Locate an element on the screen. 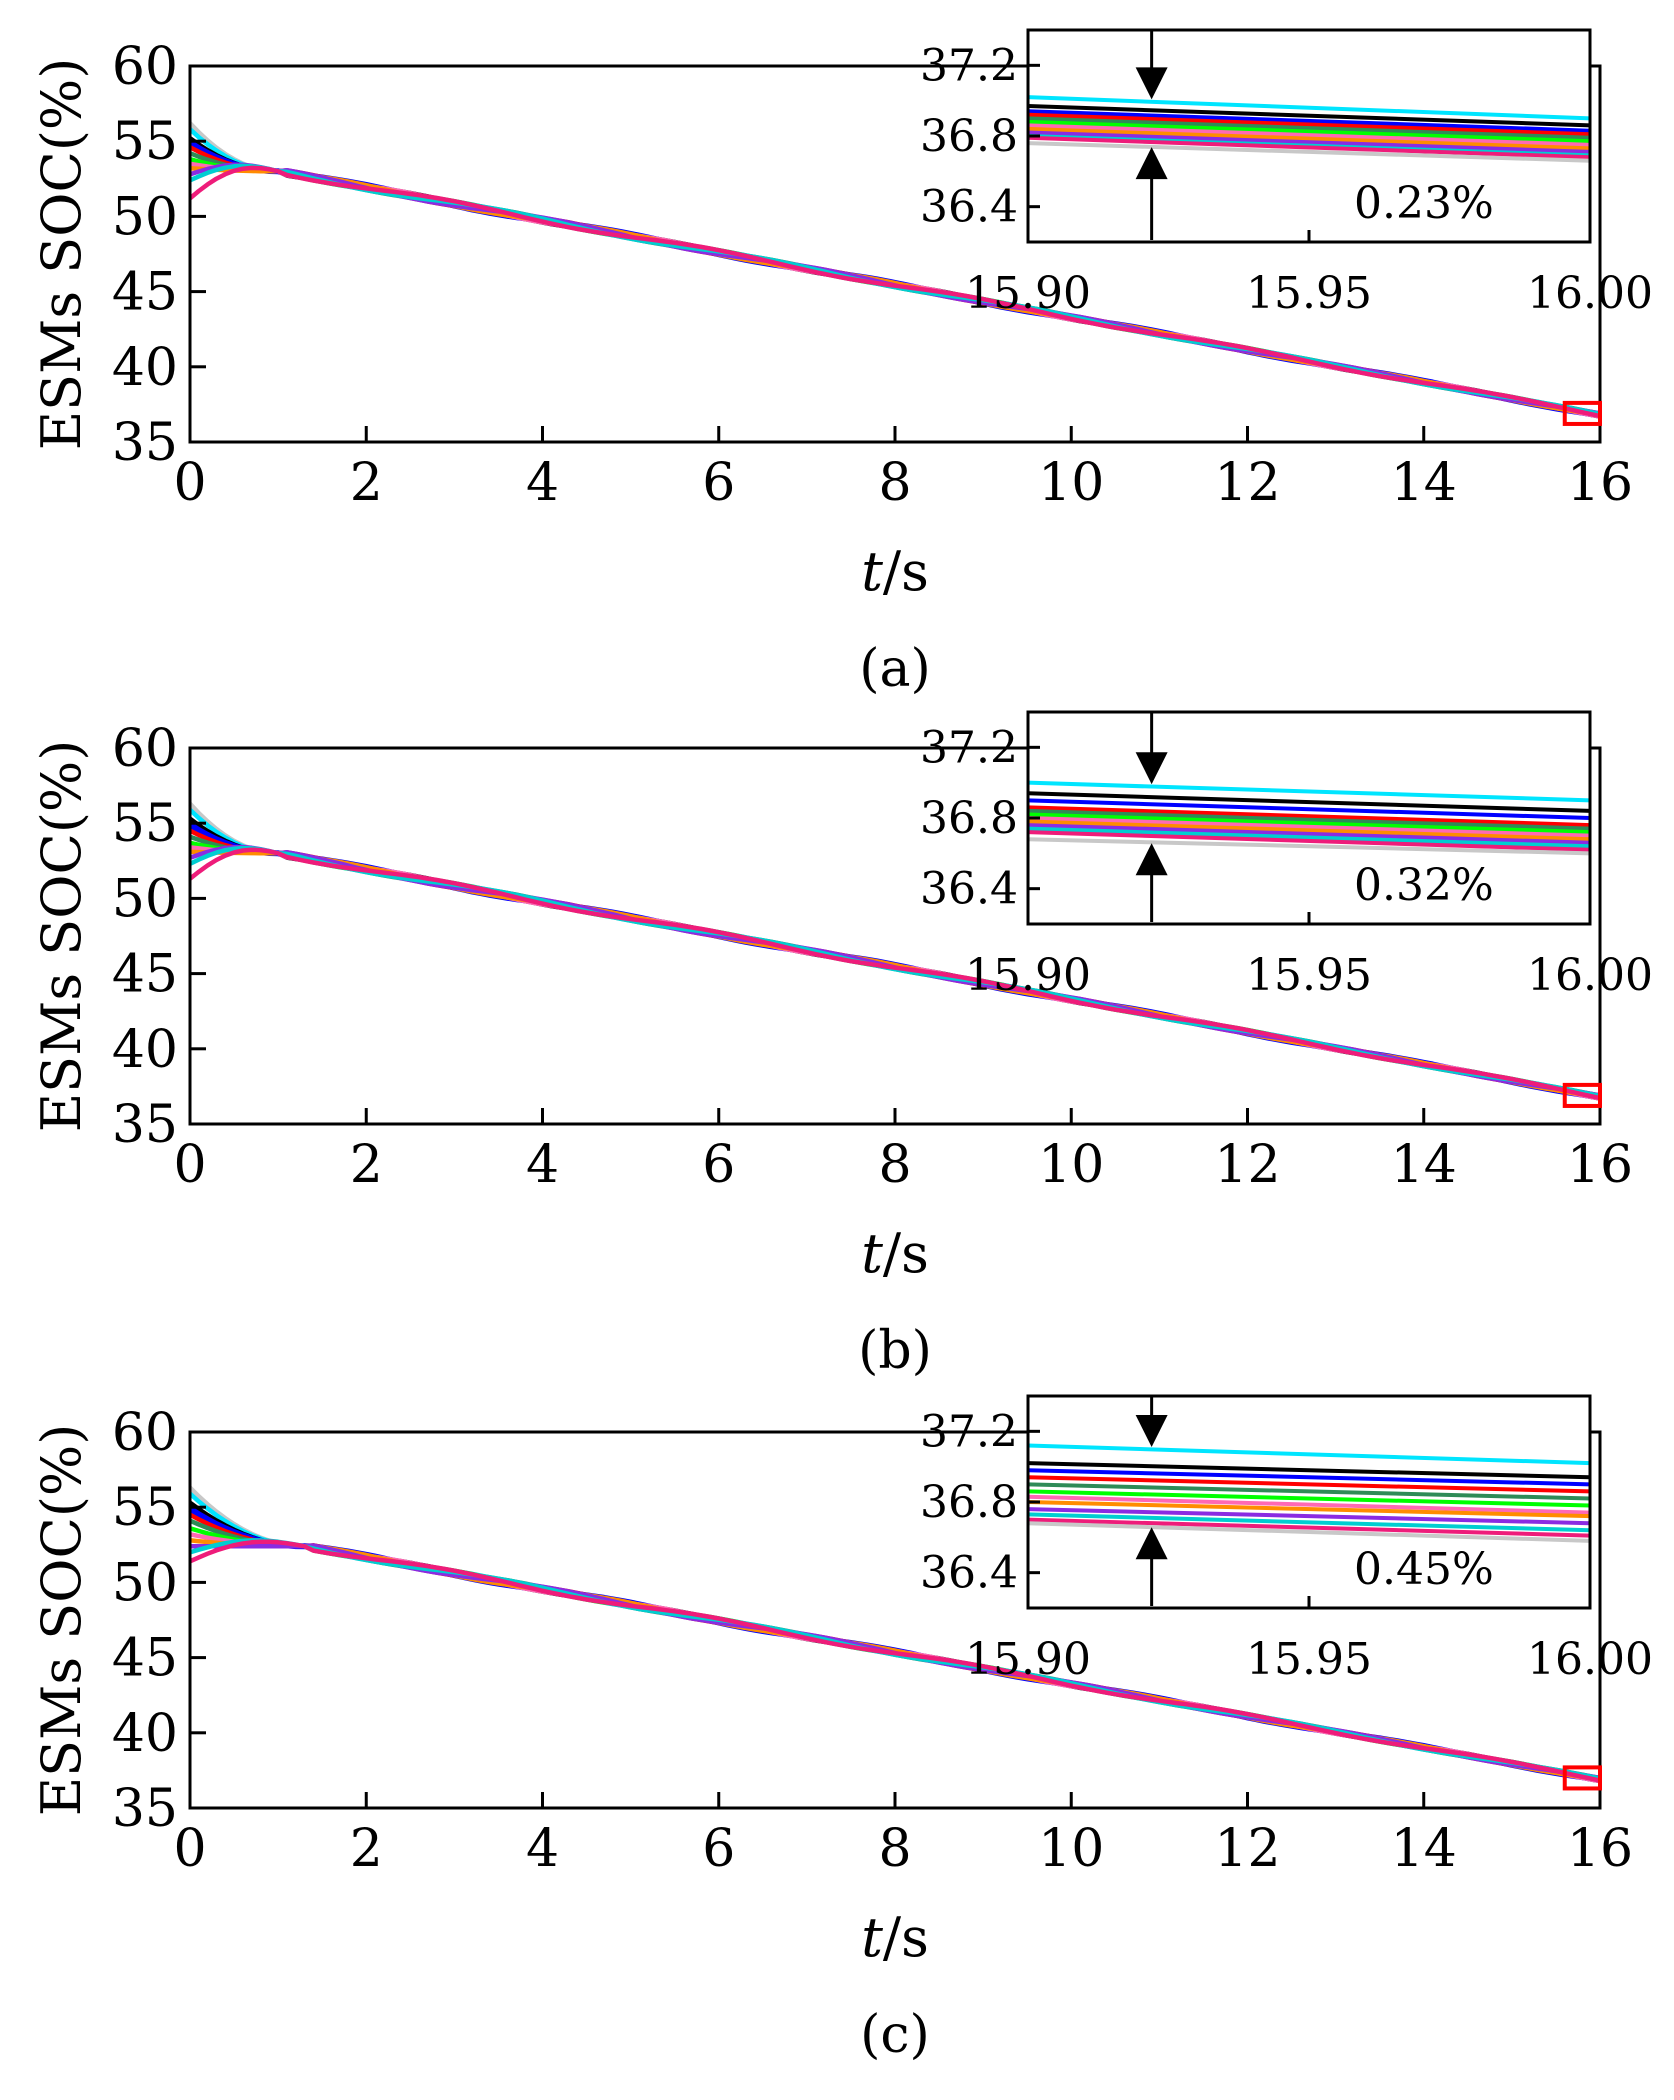  x-axis-label-var: t is located at coordinates (872, 571).